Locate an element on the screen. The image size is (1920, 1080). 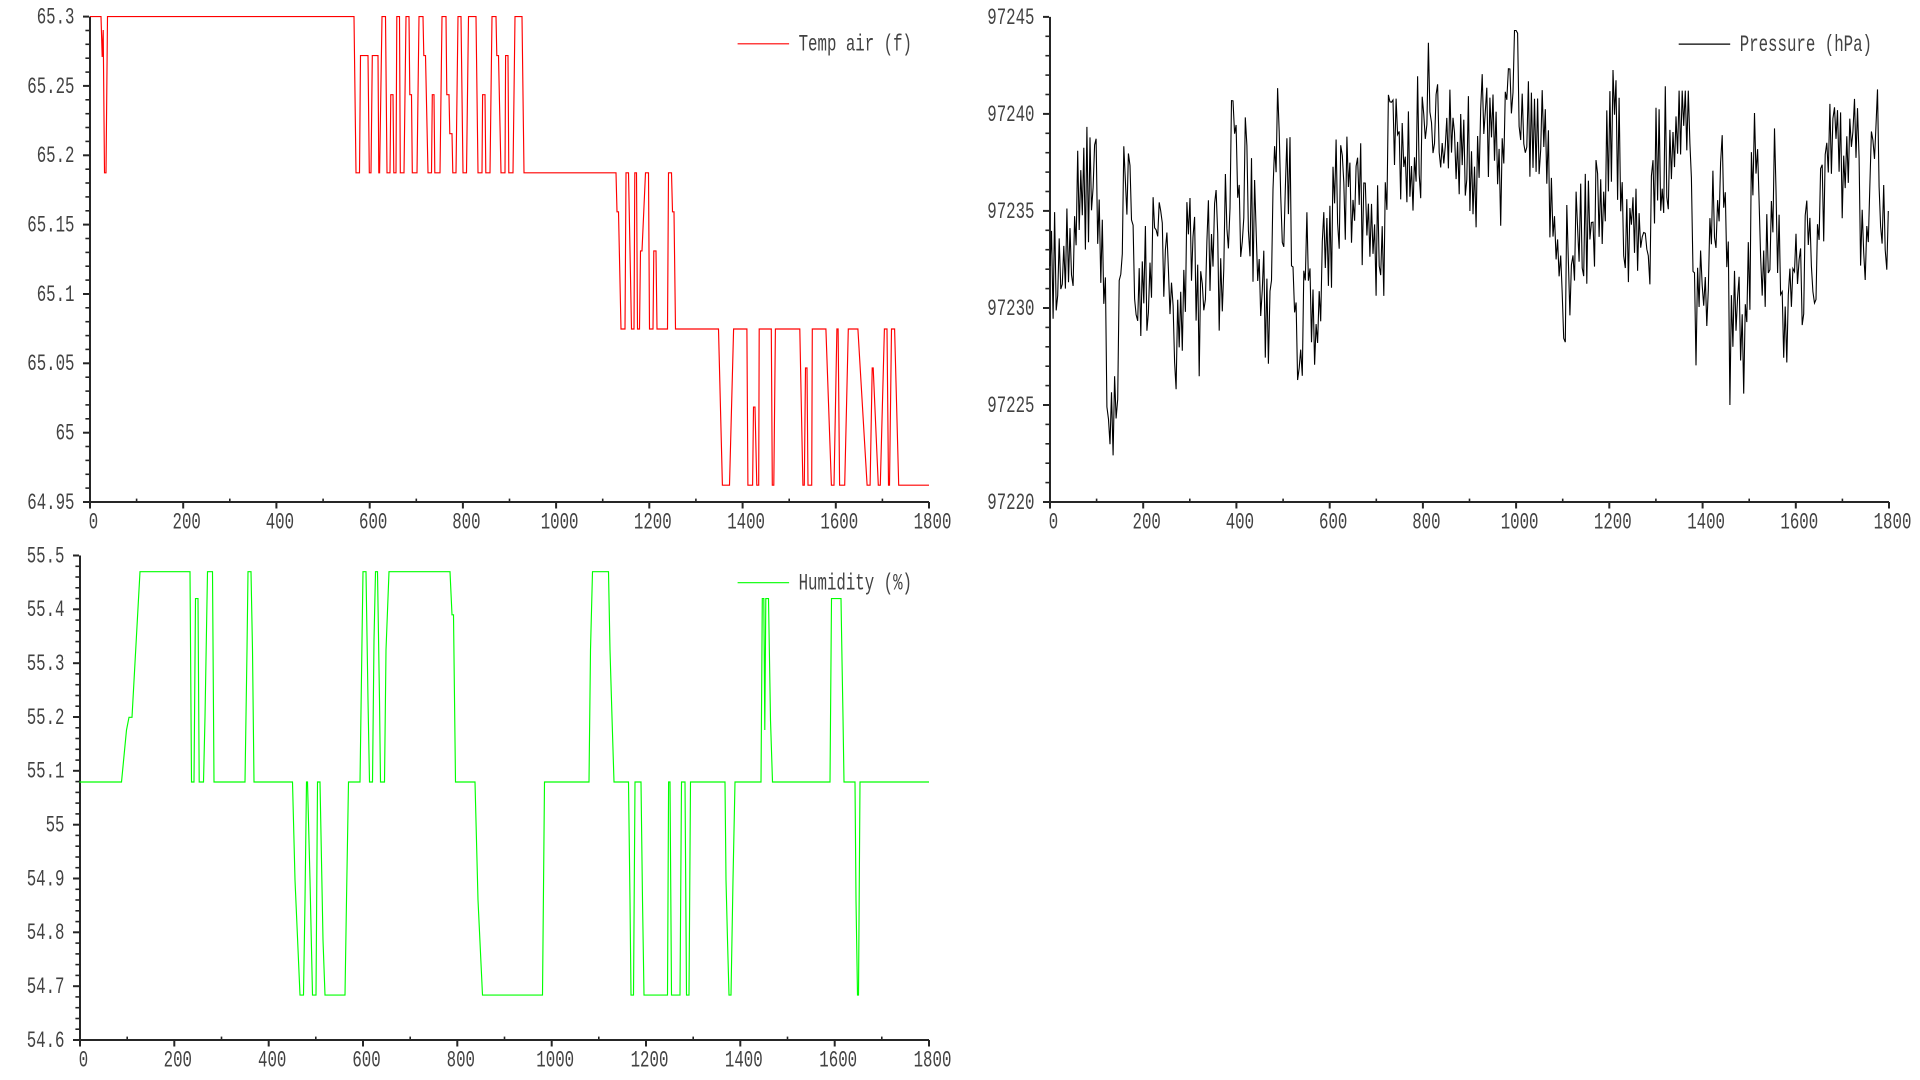
svg-text: 55.2 is located at coordinates (46, 718).